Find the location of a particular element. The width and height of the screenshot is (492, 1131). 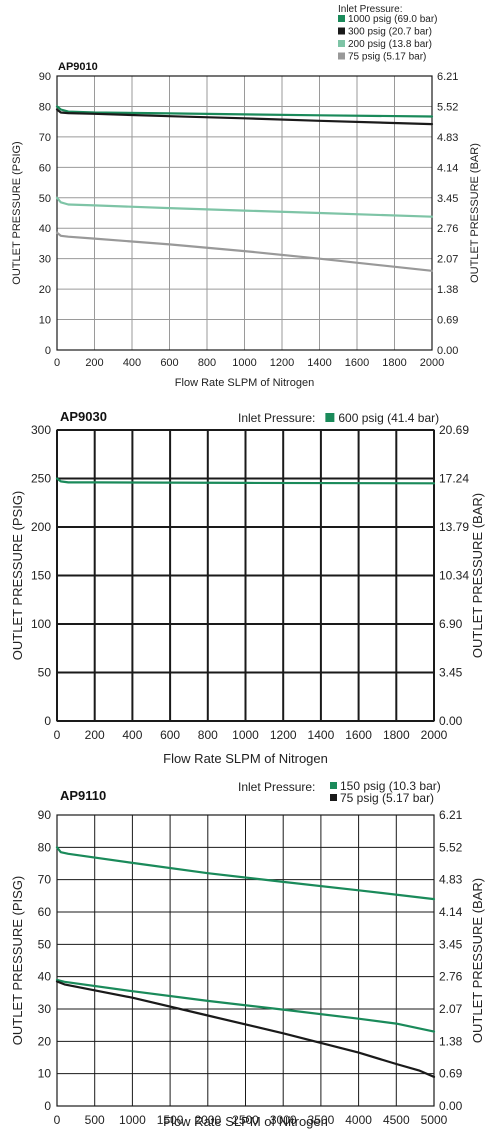

chart-title: AP9110 is located at coordinates (83, 795).